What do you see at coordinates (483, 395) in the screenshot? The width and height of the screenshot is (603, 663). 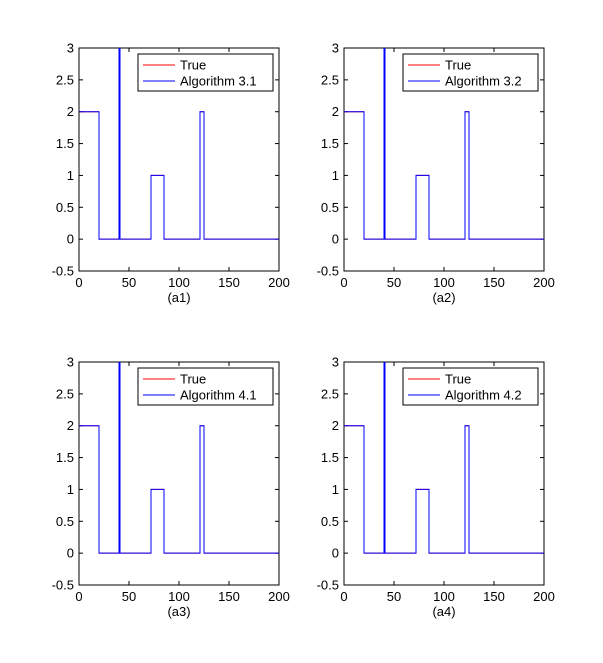 I see `legend-label: Algorithm 4.2` at bounding box center [483, 395].